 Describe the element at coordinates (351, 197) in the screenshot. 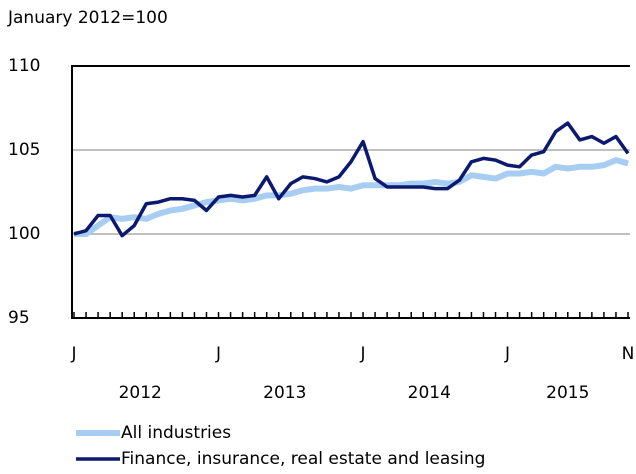

I see `series-line` at that location.